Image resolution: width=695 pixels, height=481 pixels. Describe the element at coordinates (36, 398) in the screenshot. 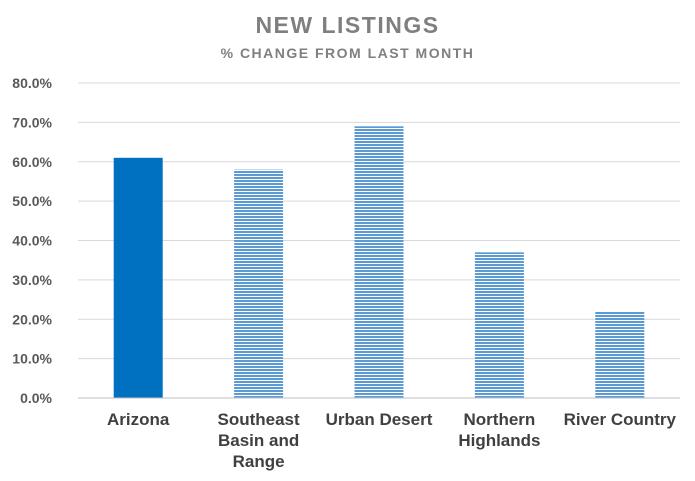

I see `y-tick-label: 0.0%` at that location.